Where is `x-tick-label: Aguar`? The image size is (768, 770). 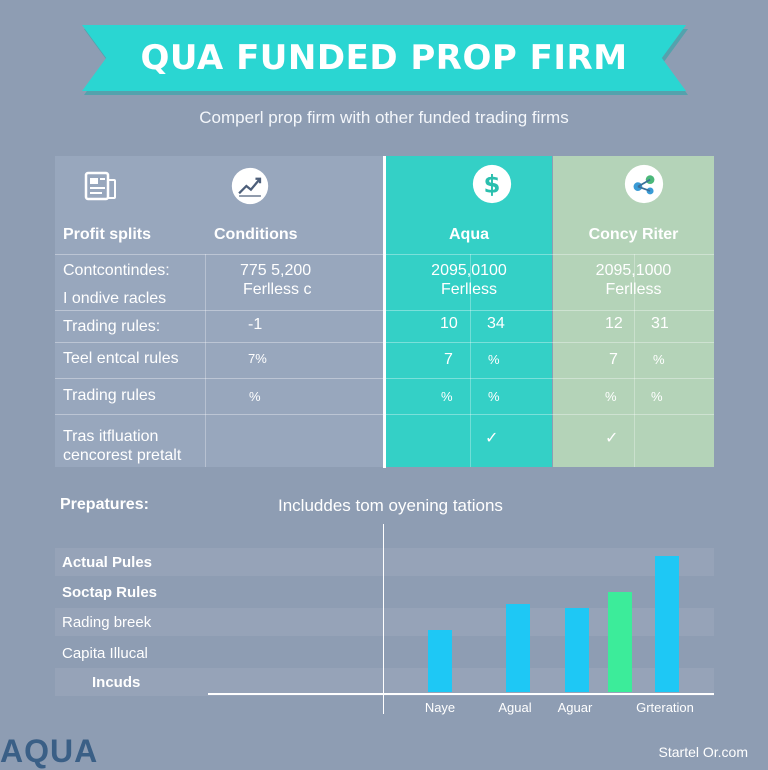
x-tick-label: Aguar is located at coordinates (575, 707).